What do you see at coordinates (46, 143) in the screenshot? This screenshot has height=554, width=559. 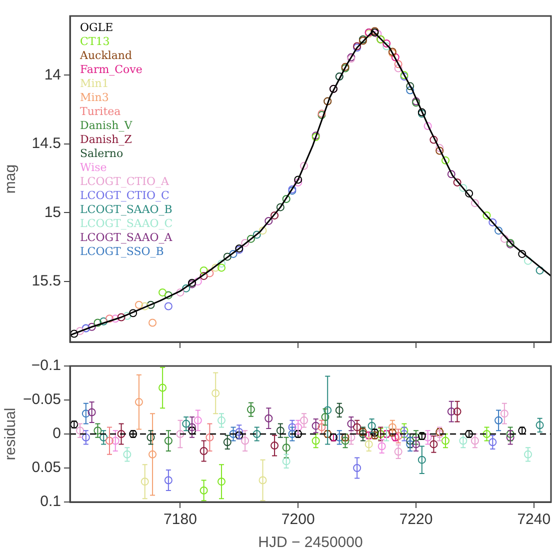 I see `y-tick-label: 14.5` at bounding box center [46, 143].